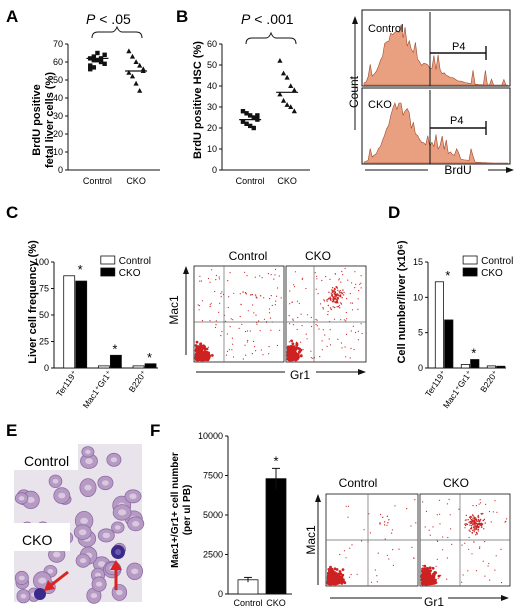  Describe the element at coordinates (213, 515) in the screenshot. I see `y-tick-label: 5000` at that location.